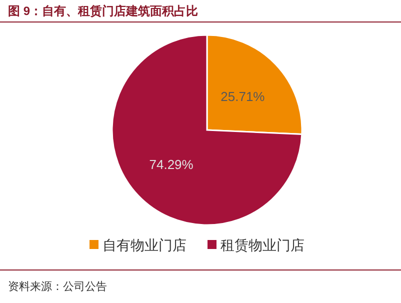  Describe the element at coordinates (103, 11) in the screenshot. I see `chart-title: 图 9：自有、租赁门店建筑面积占比` at that location.